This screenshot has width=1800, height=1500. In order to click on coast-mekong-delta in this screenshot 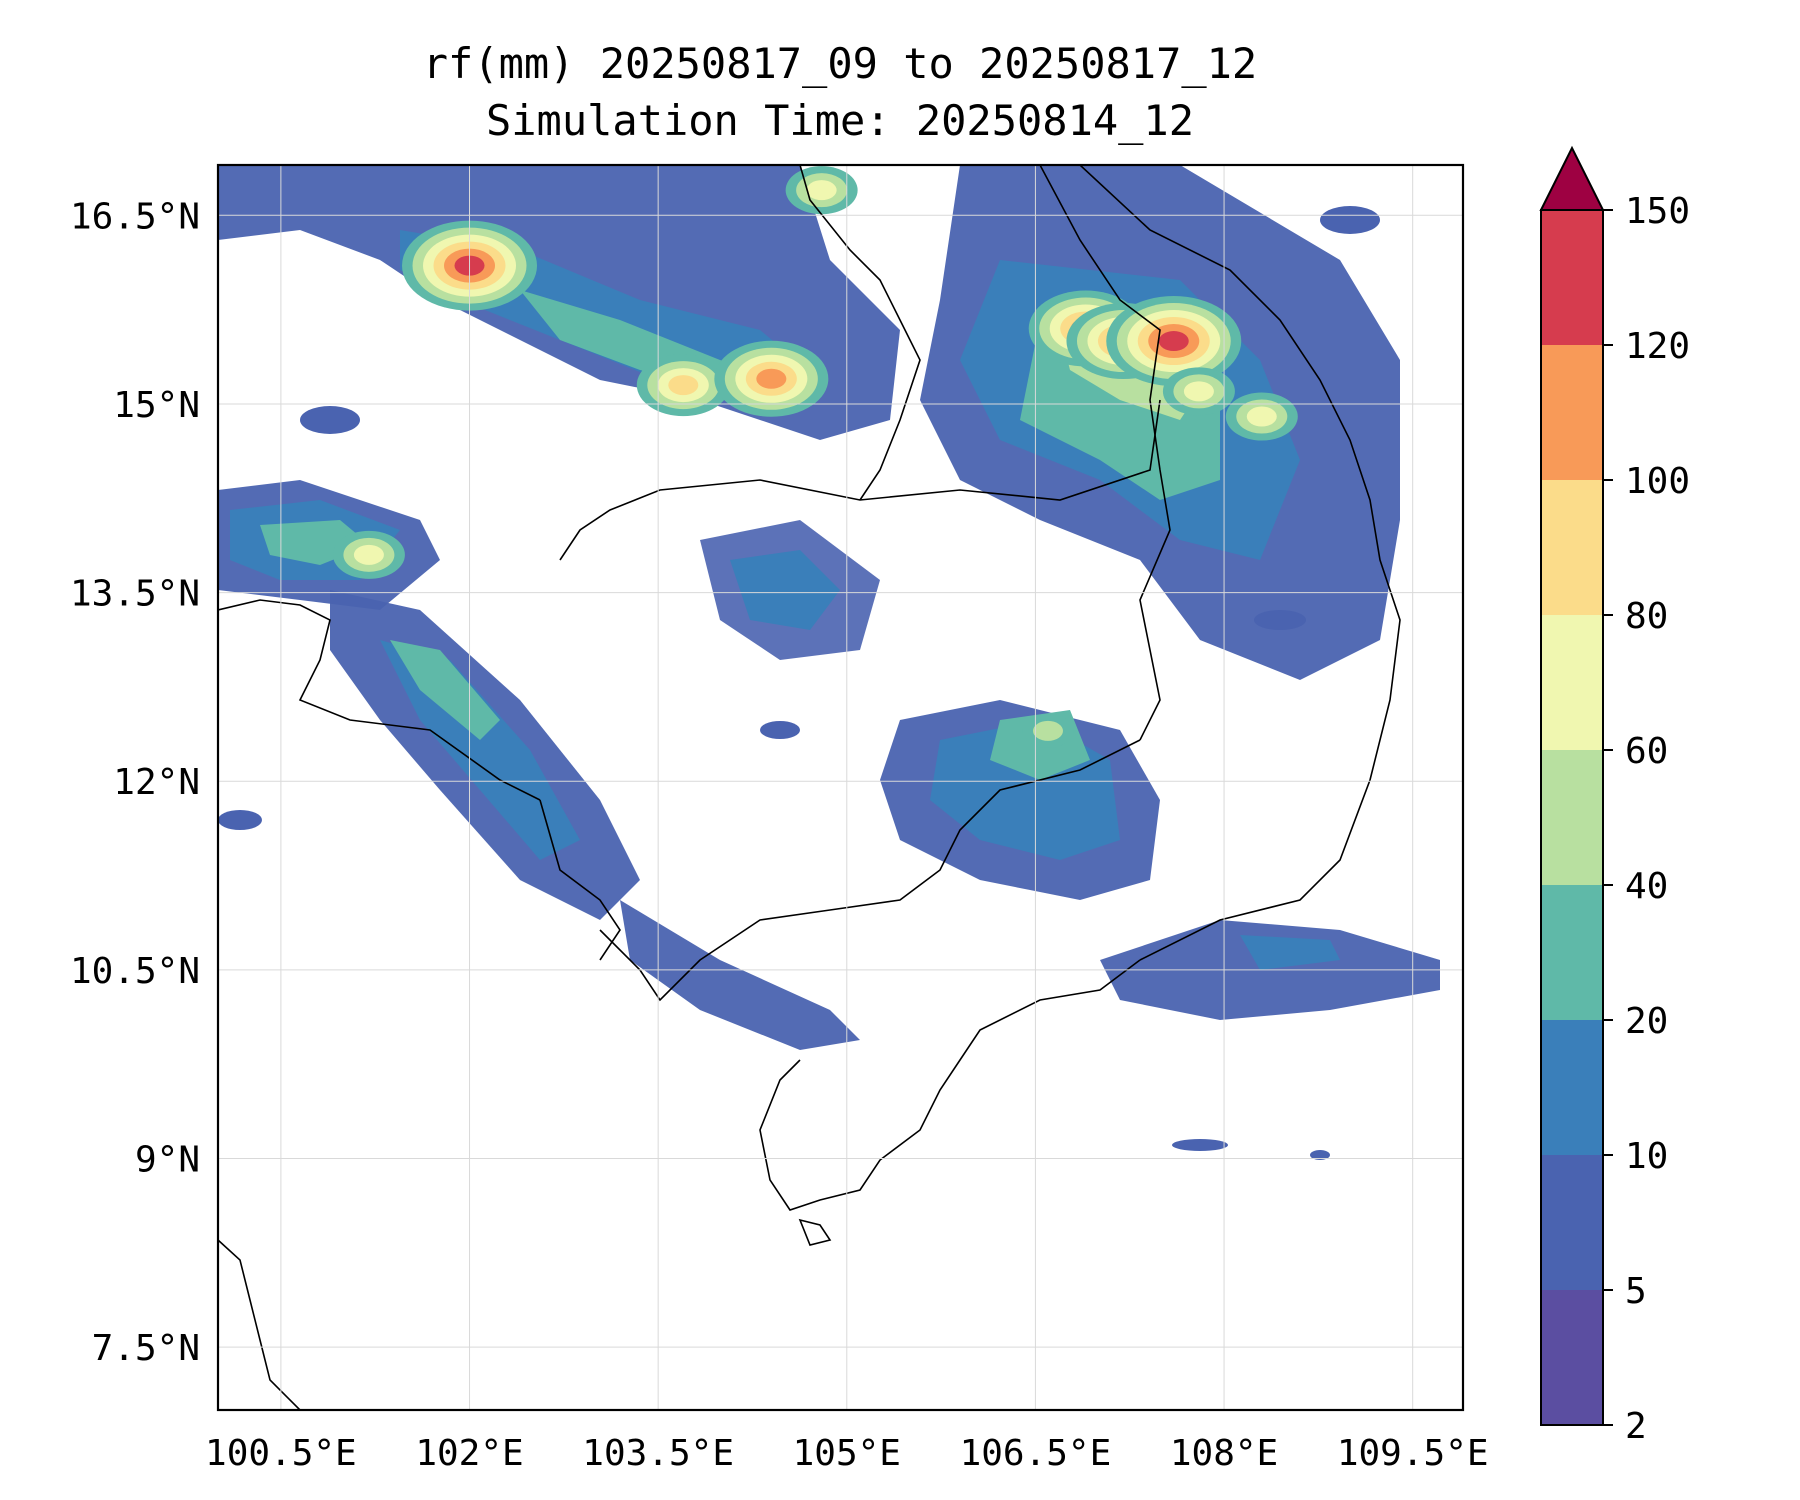, I will do `click(950, 1085)`.